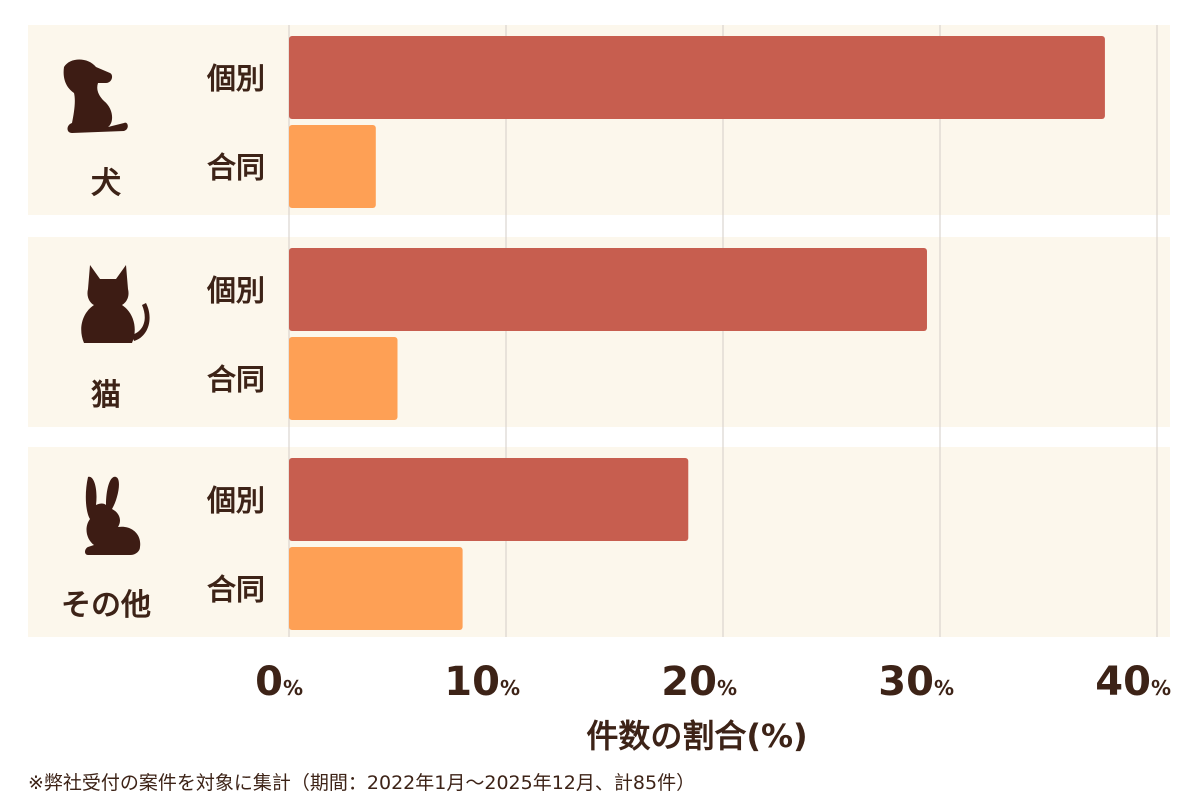 Image resolution: width=1200 pixels, height=800 pixels. Describe the element at coordinates (106, 183) in the screenshot. I see `group-label: 犬` at that location.